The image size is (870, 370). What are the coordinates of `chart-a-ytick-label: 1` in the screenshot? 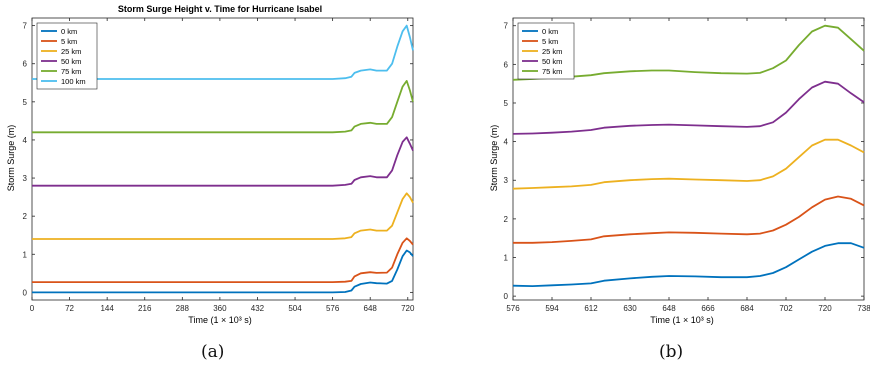 It's located at (25, 254).